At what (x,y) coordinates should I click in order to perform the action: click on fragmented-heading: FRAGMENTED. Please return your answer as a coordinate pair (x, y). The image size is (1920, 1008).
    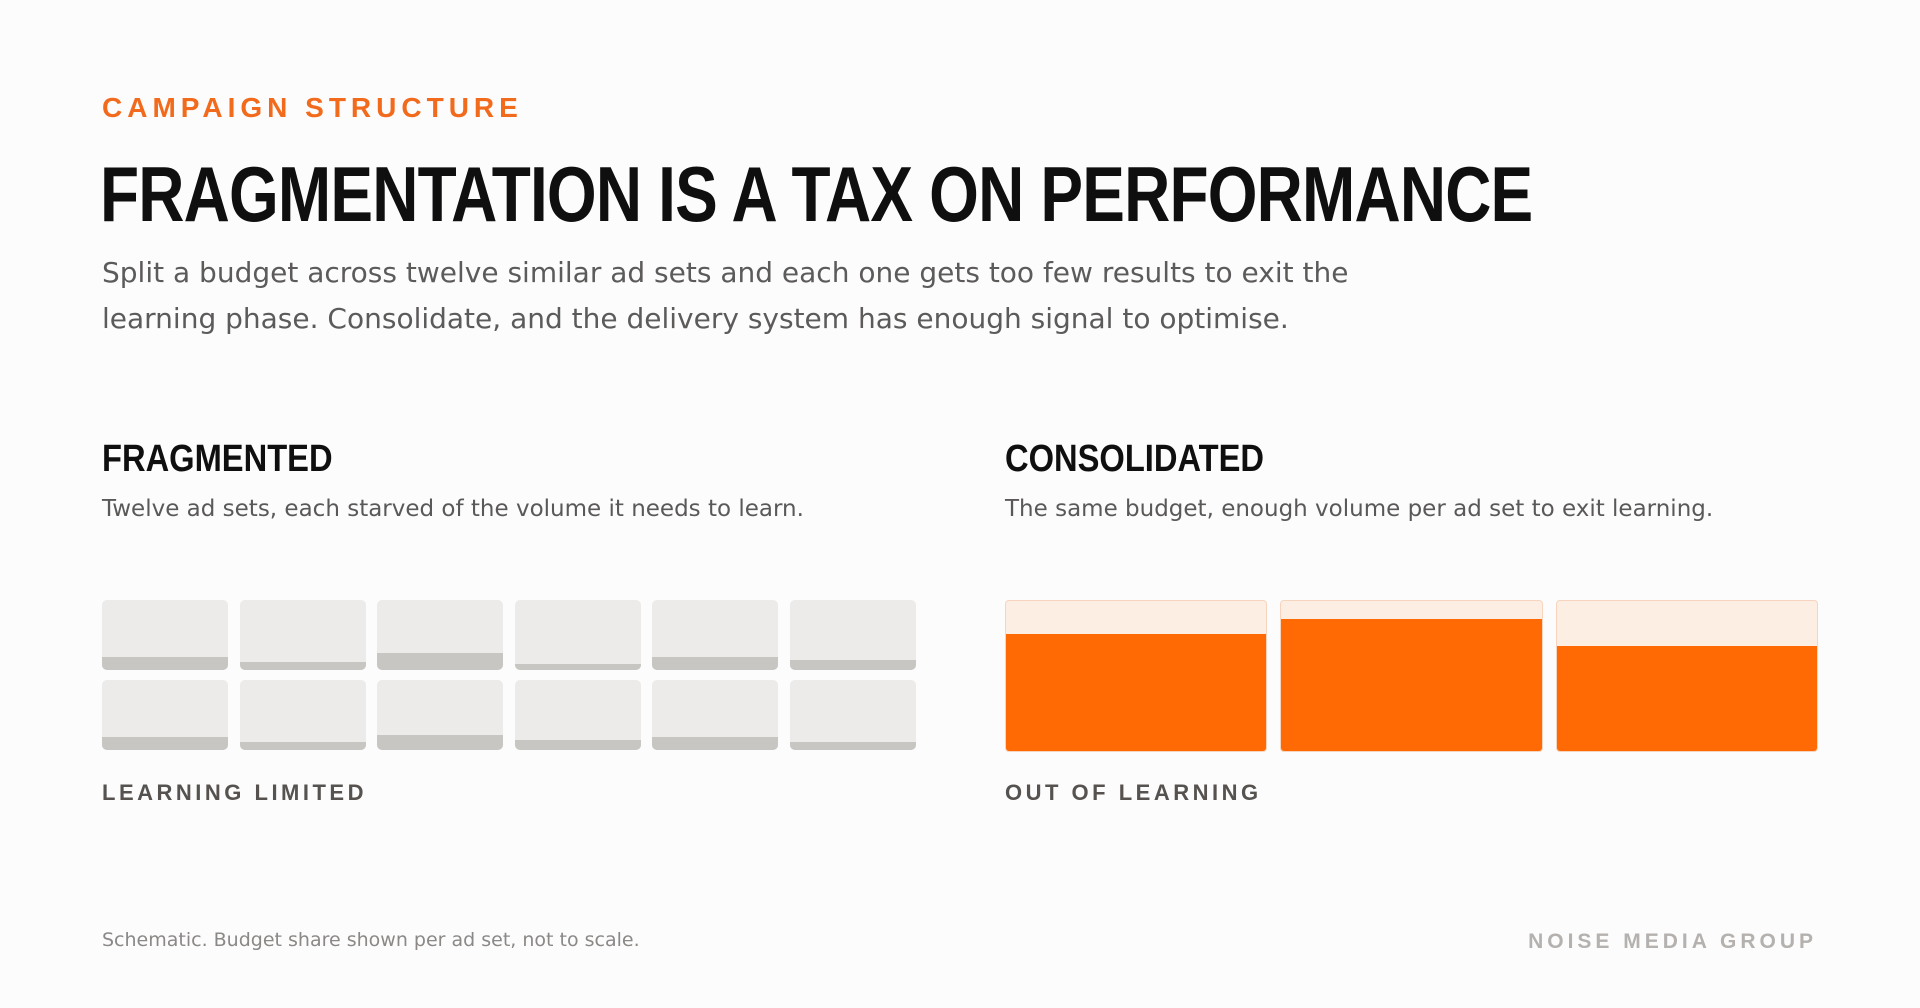
    Looking at the image, I should click on (217, 459).